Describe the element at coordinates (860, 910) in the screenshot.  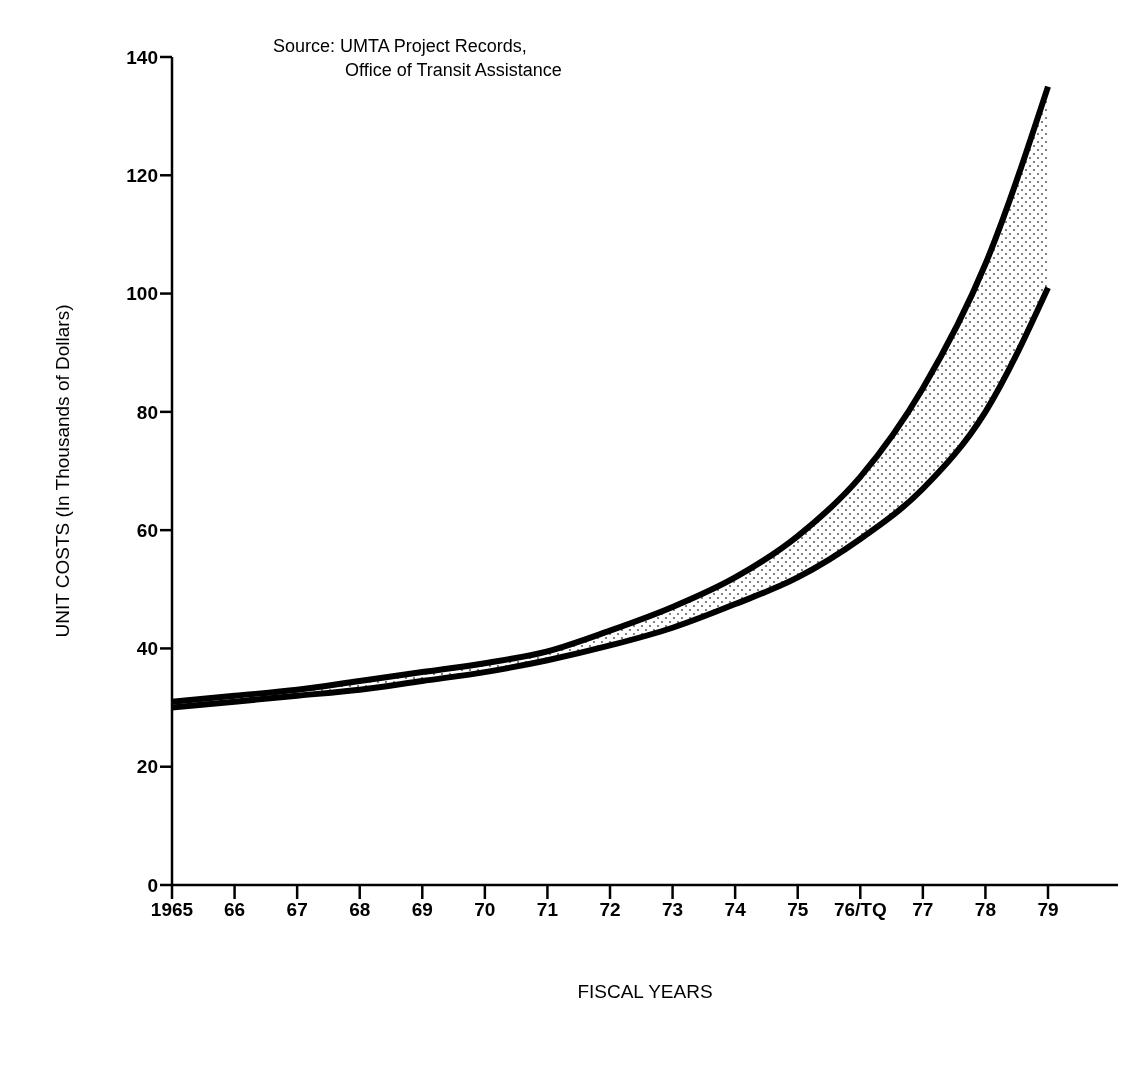
I see `x-tick-label: 76/TQ` at that location.